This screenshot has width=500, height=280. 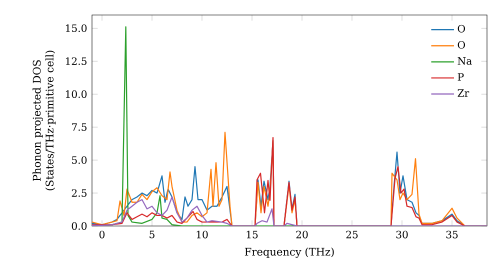 I want to click on y-tick-label: 12.5, so click(x=76, y=61).